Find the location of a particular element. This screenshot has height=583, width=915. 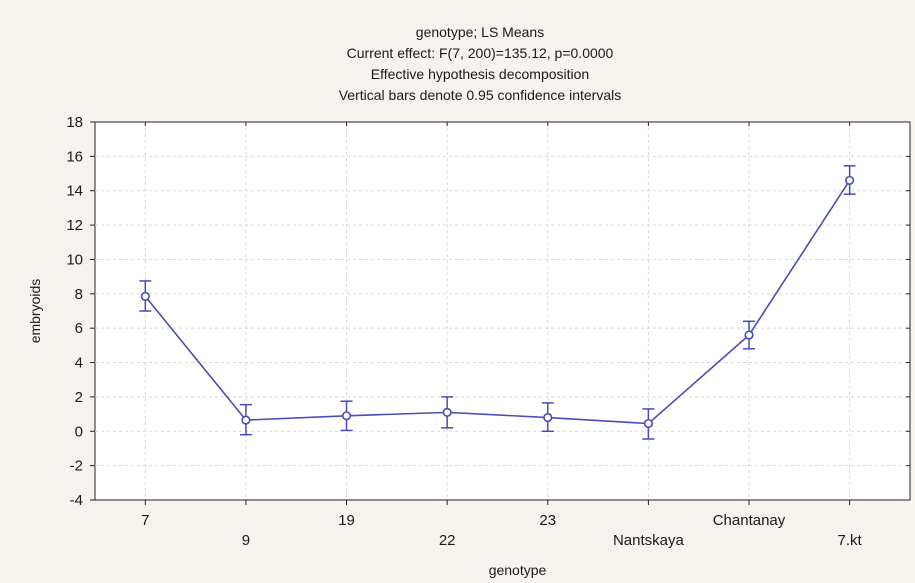

x-tick-label: 22 is located at coordinates (447, 540).